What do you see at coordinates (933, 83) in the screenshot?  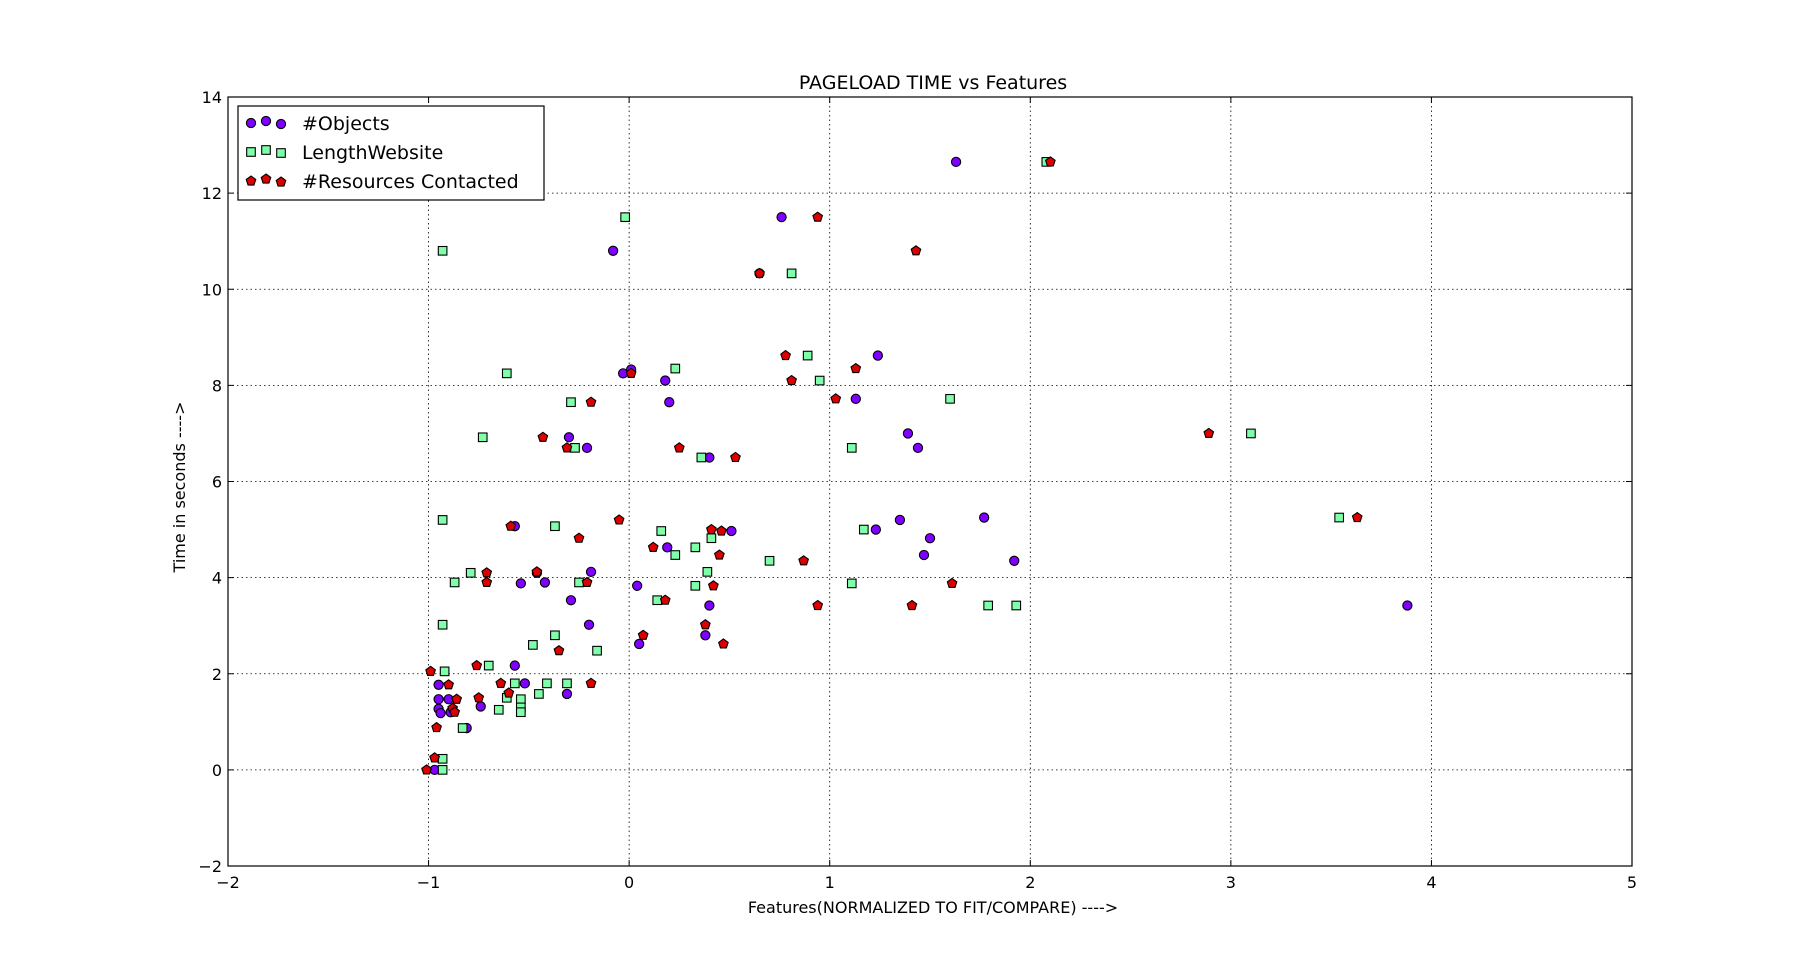 I see `chart-title: PAGELOAD TIME vs Features` at bounding box center [933, 83].